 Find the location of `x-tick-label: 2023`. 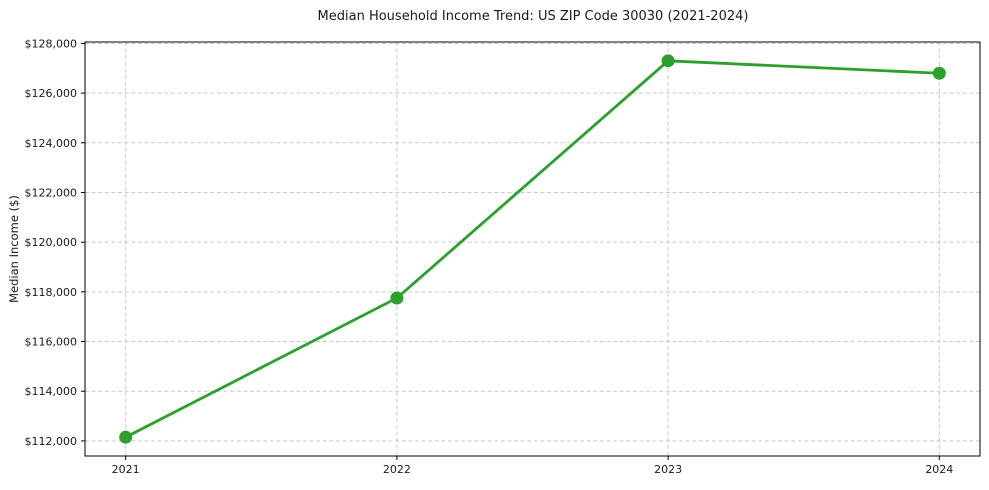

x-tick-label: 2023 is located at coordinates (668, 469).